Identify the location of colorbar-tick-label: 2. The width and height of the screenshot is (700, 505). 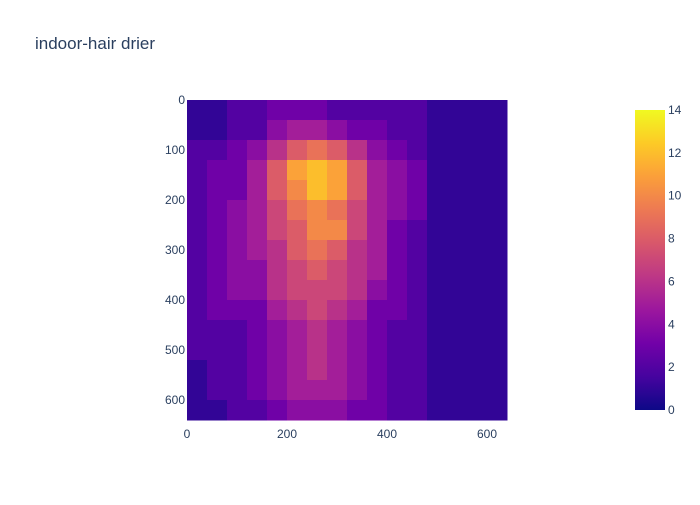
(671, 367).